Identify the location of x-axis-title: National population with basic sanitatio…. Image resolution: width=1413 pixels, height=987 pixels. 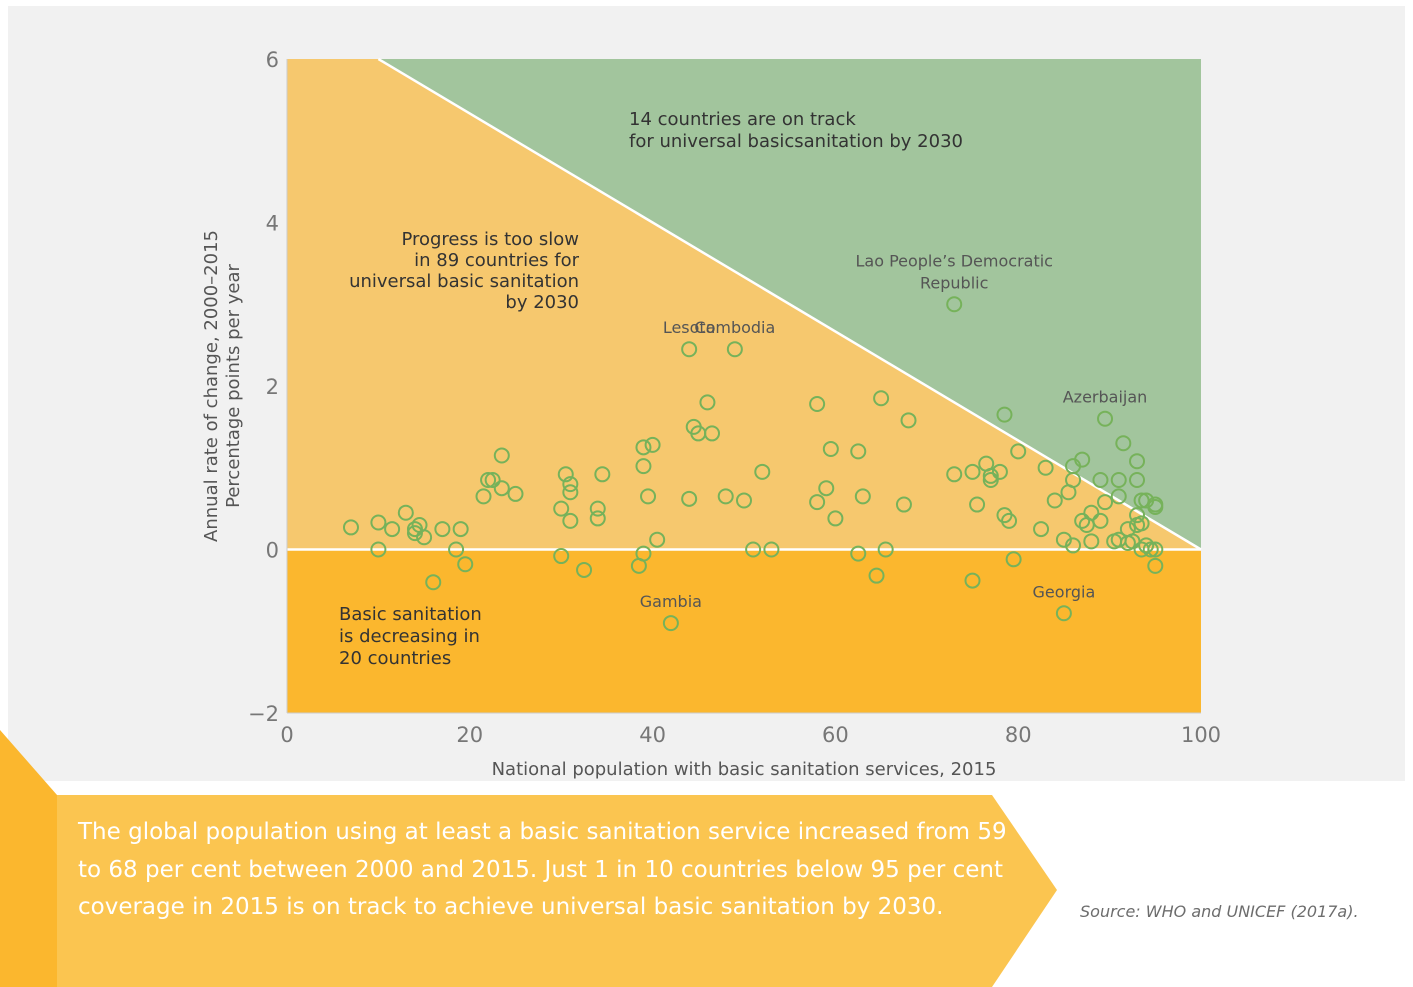
(744, 769).